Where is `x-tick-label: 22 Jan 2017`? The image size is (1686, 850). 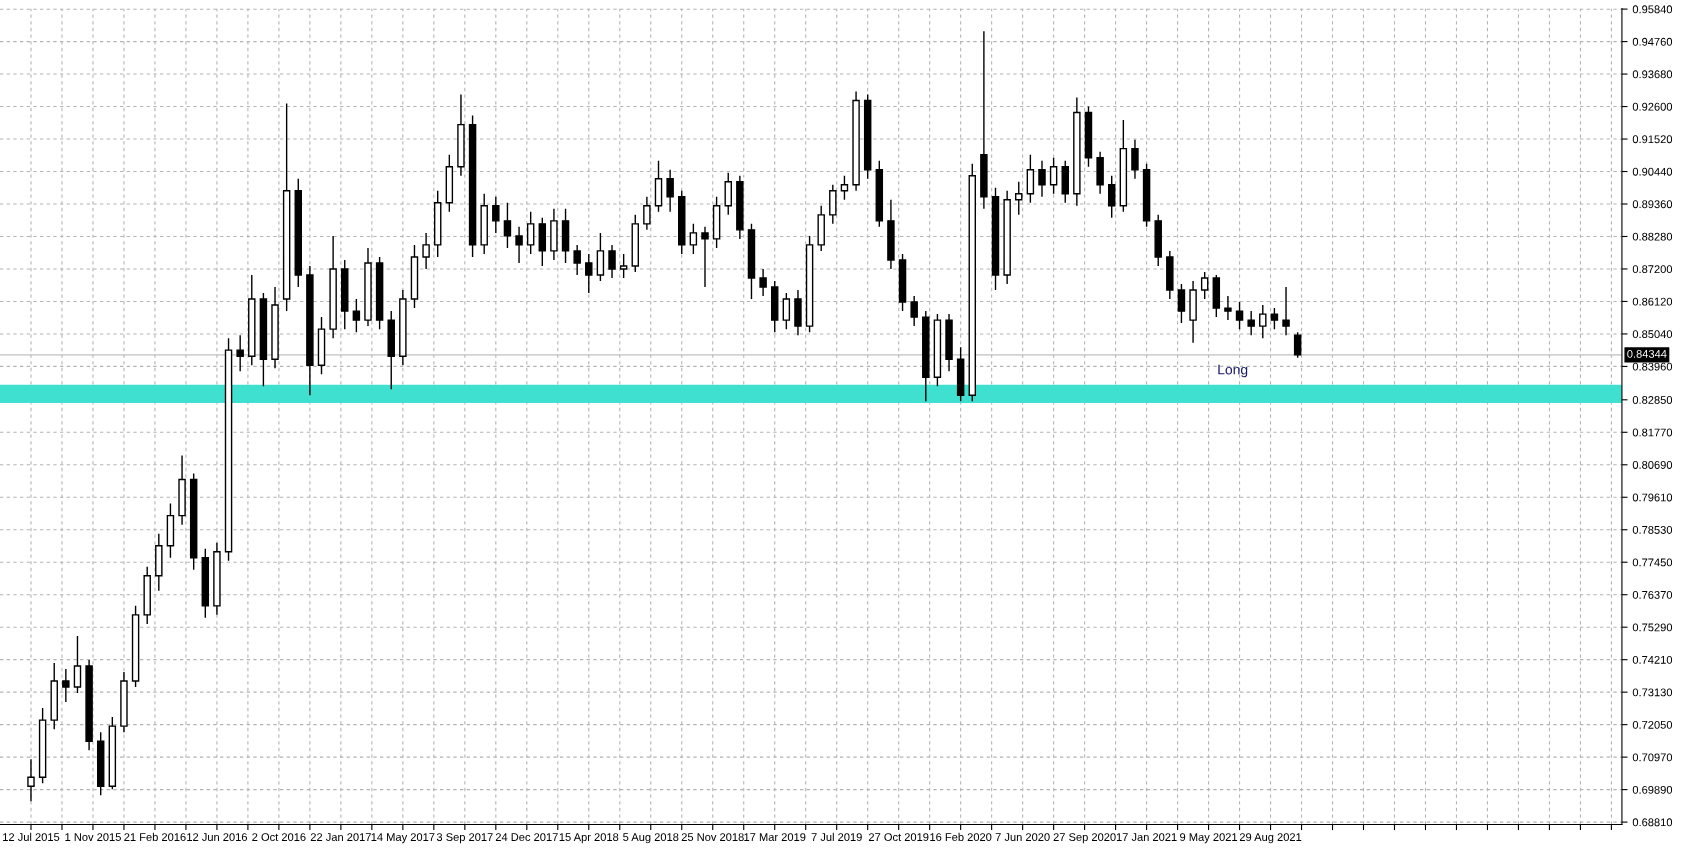 x-tick-label: 22 Jan 2017 is located at coordinates (340, 837).